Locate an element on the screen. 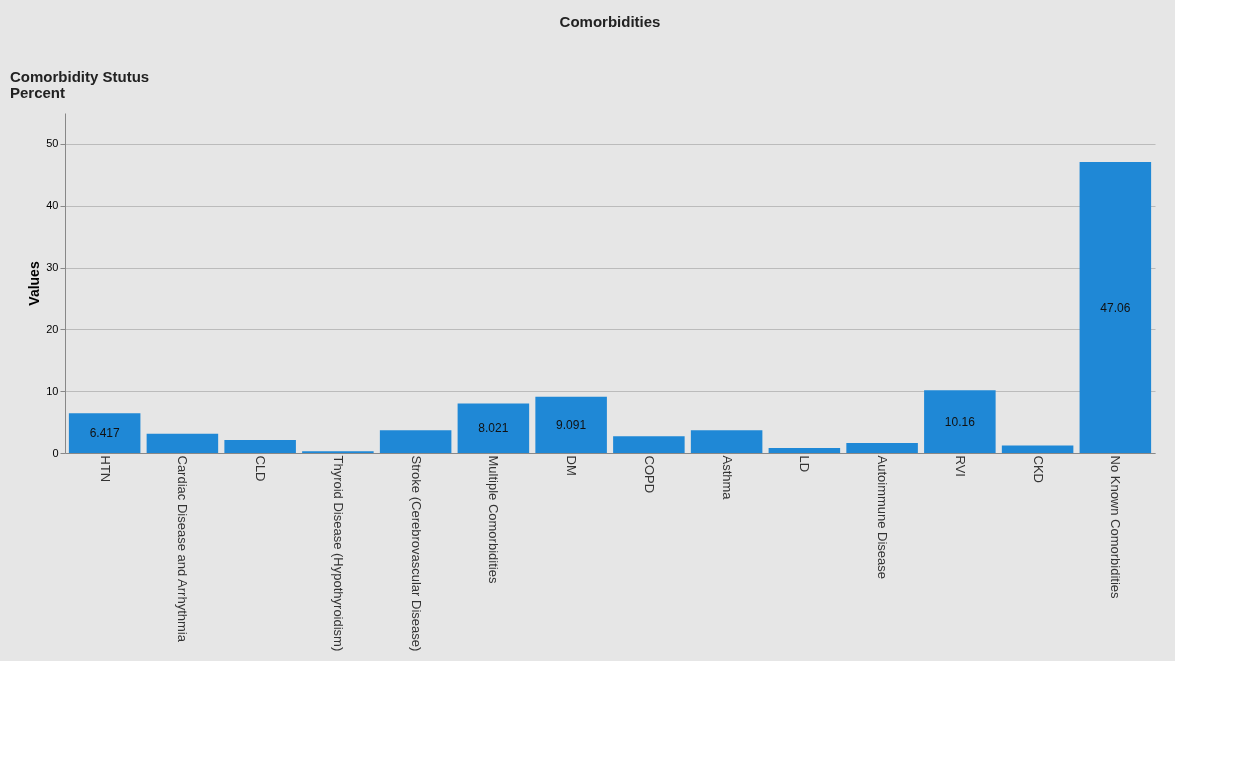  data-label: 9.091 is located at coordinates (571, 424).